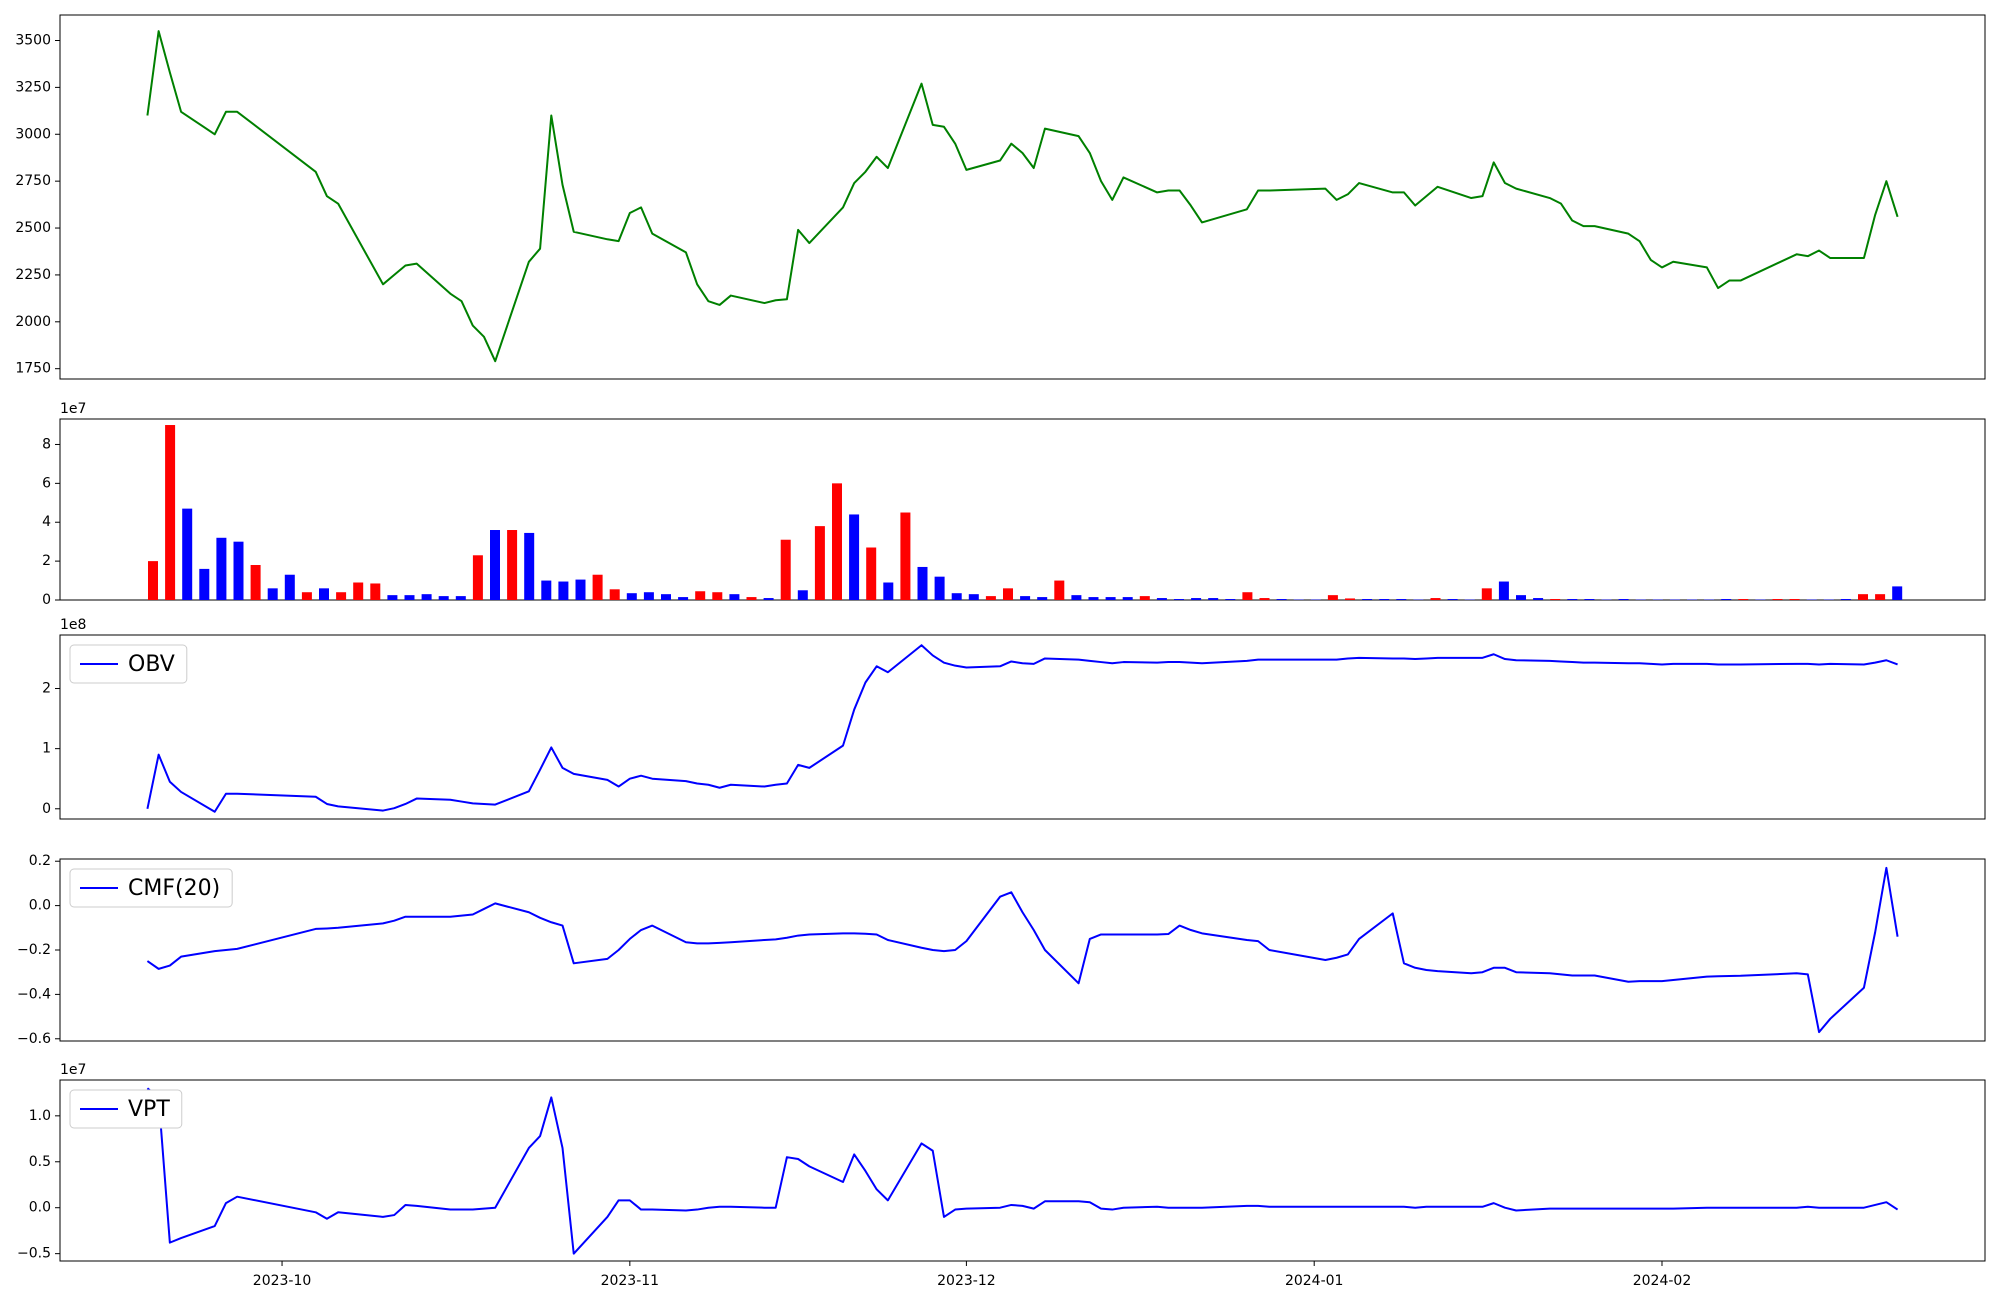 The image size is (2000, 1300). What do you see at coordinates (151, 664) in the screenshot?
I see `legend-label: OBV` at bounding box center [151, 664].